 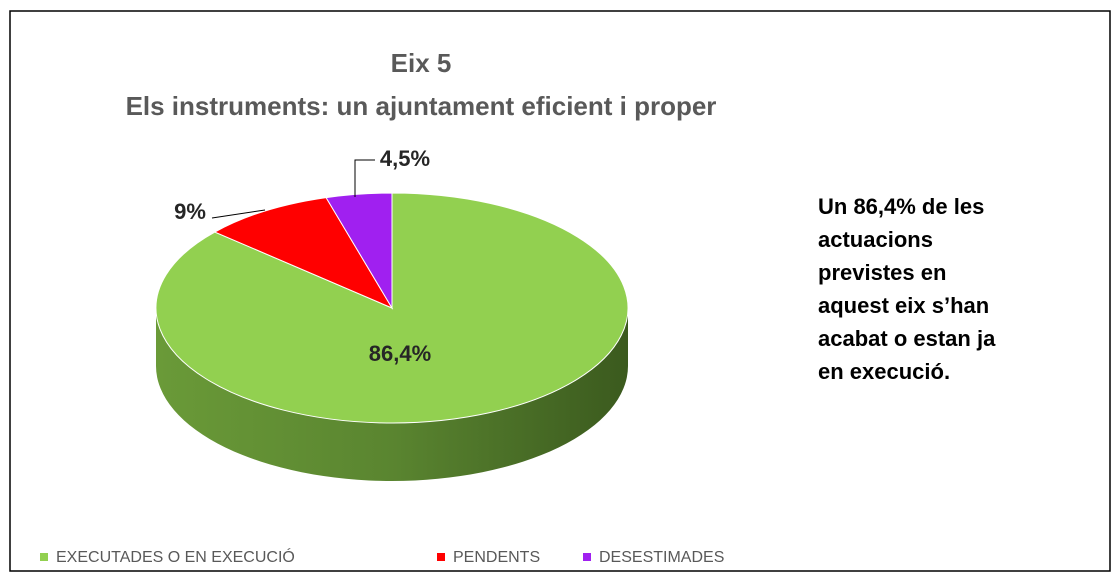 I want to click on legend-label: PENDENTS, so click(x=496, y=557).